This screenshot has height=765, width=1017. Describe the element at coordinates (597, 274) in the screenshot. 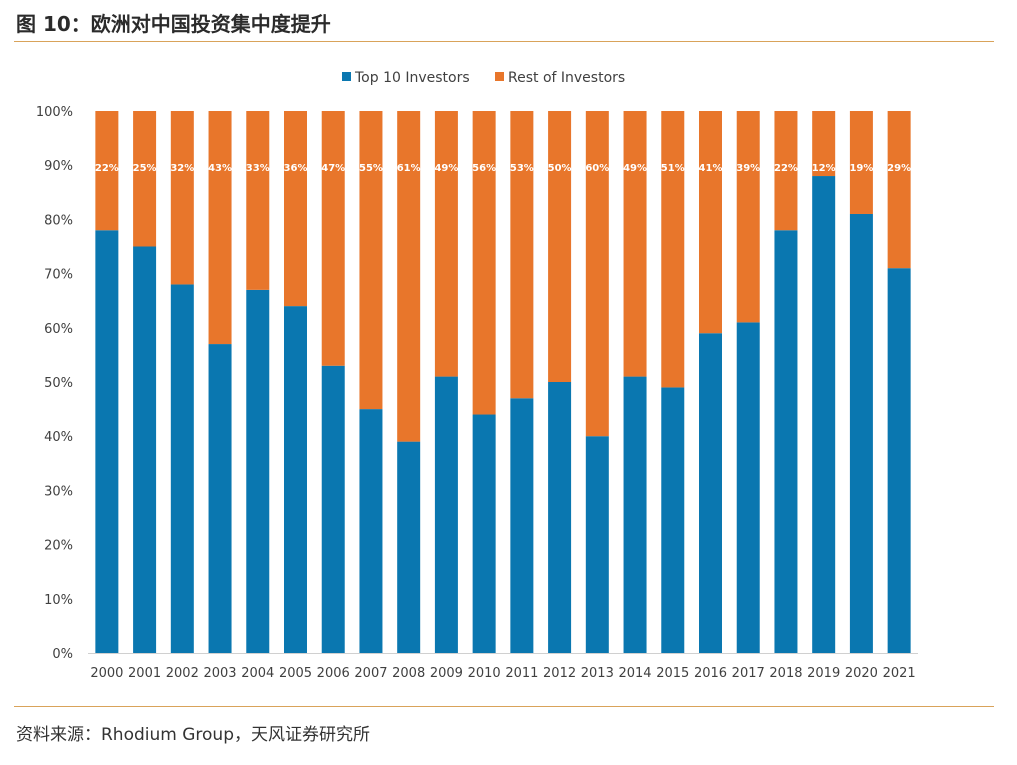

I see `bar-rest-2013` at that location.